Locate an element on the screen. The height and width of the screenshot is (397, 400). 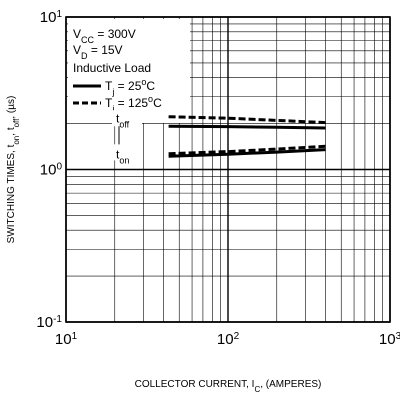
x-tick-label: 10¹ is located at coordinates (66, 340).